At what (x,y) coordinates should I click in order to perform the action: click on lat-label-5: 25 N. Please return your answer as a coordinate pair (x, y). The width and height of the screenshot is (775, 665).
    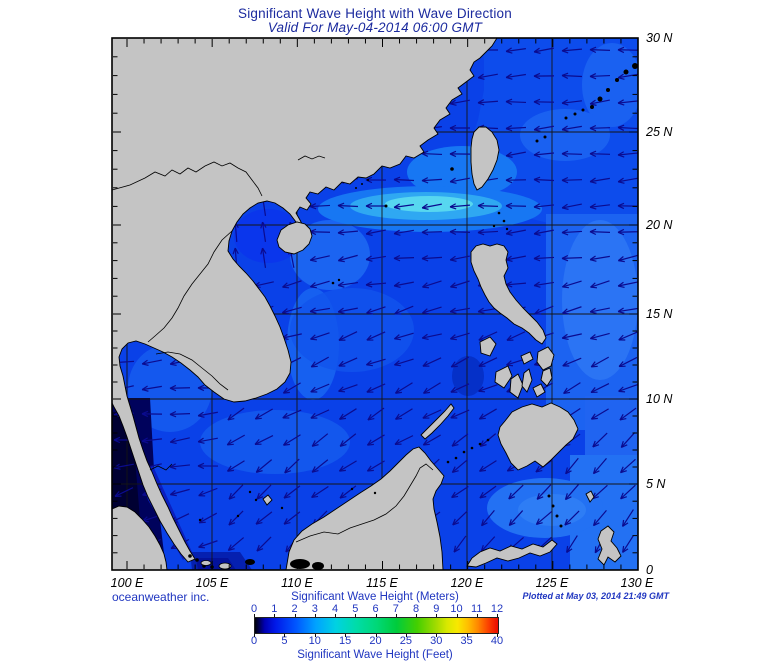
    Looking at the image, I should click on (659, 132).